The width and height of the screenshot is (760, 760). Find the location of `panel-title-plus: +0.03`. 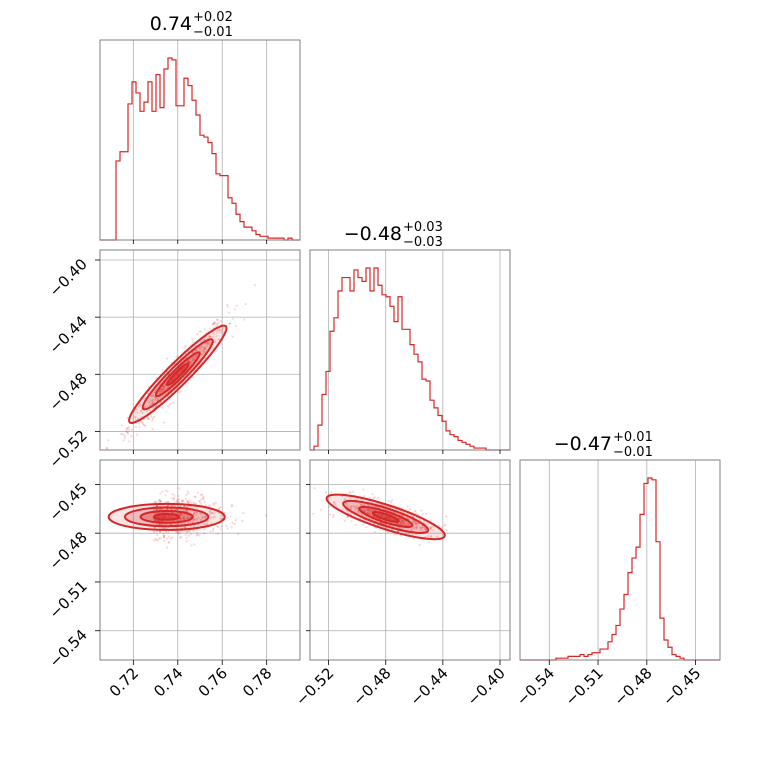

panel-title-plus: +0.03 is located at coordinates (423, 227).